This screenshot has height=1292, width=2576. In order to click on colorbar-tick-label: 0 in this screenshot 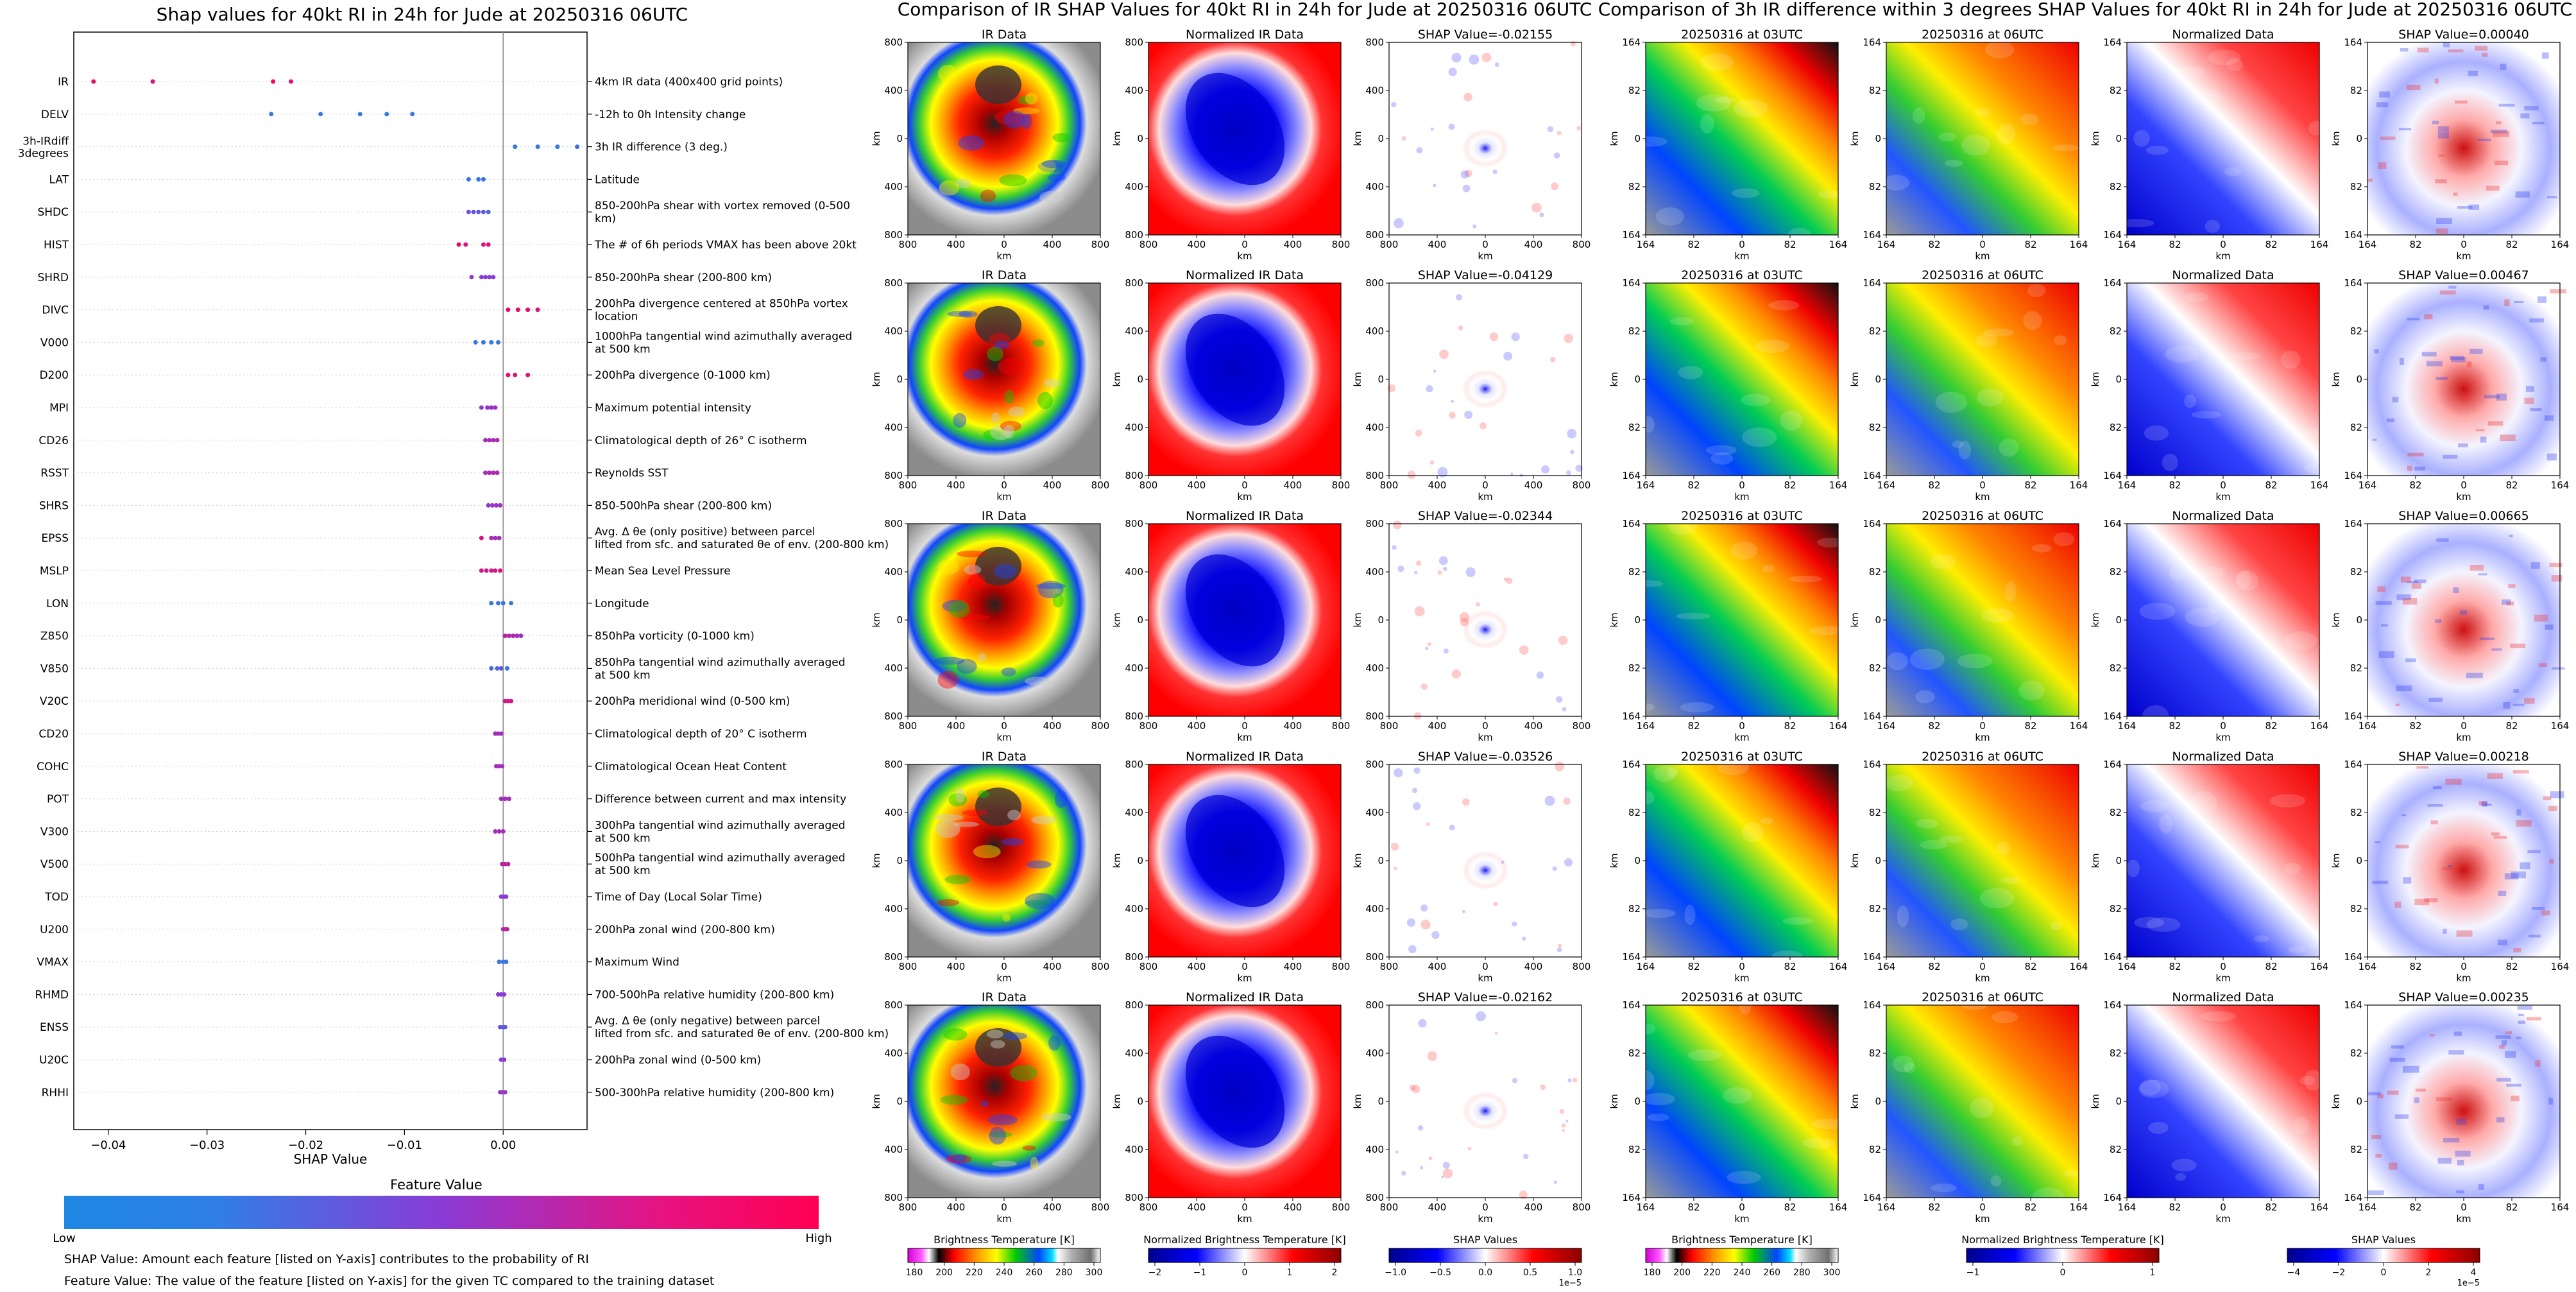, I will do `click(2384, 1273)`.